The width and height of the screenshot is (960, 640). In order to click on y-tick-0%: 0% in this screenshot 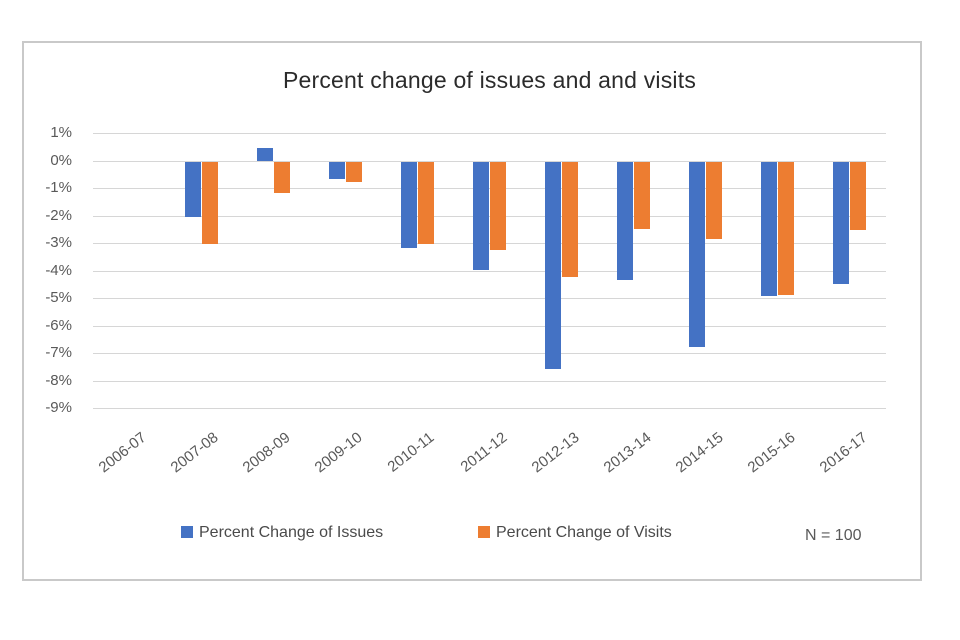, I will do `click(61, 160)`.